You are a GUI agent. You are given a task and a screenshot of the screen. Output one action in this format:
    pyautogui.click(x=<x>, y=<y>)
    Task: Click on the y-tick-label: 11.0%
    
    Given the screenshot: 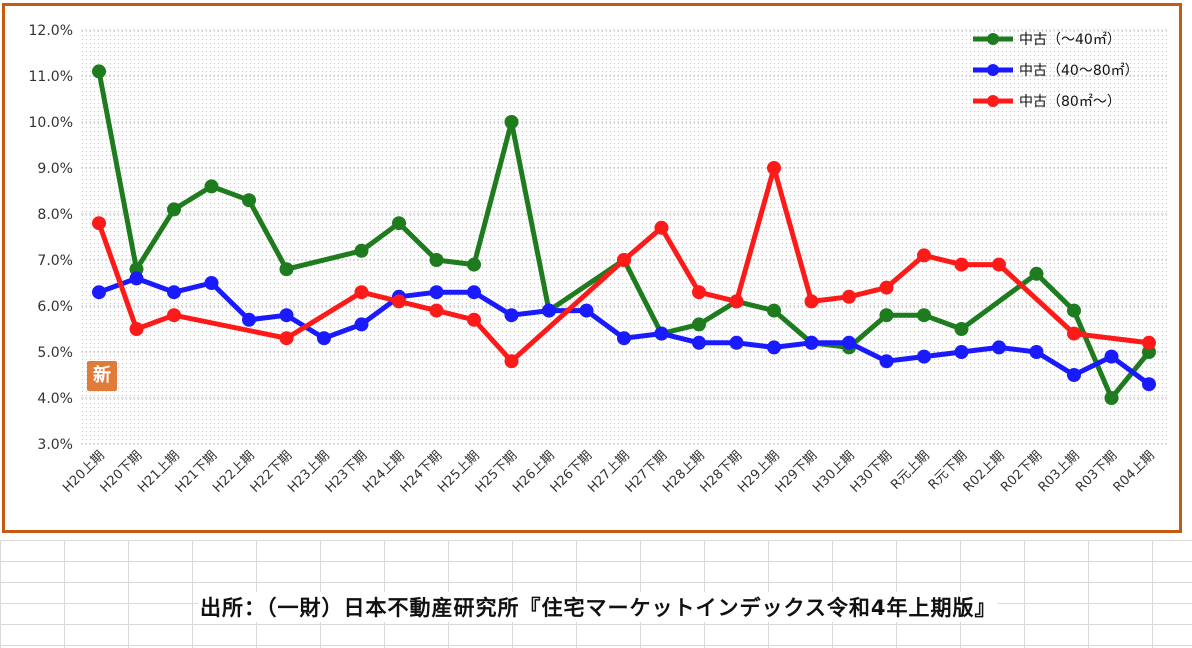 What is the action you would take?
    pyautogui.click(x=51, y=77)
    